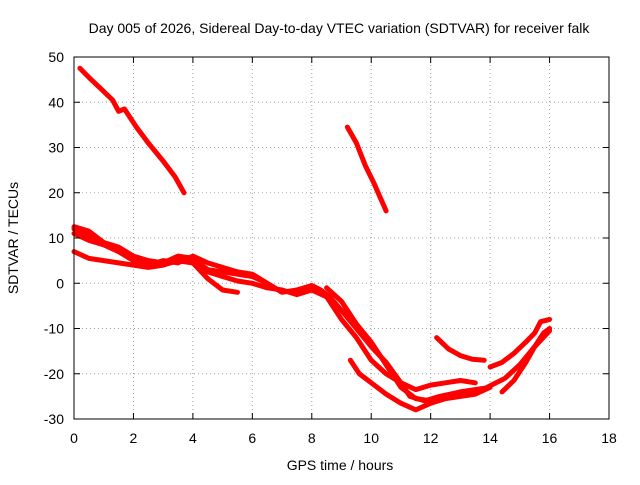 Image resolution: width=640 pixels, height=485 pixels. Describe the element at coordinates (56, 57) in the screenshot. I see `y-tick-label: 50` at that location.